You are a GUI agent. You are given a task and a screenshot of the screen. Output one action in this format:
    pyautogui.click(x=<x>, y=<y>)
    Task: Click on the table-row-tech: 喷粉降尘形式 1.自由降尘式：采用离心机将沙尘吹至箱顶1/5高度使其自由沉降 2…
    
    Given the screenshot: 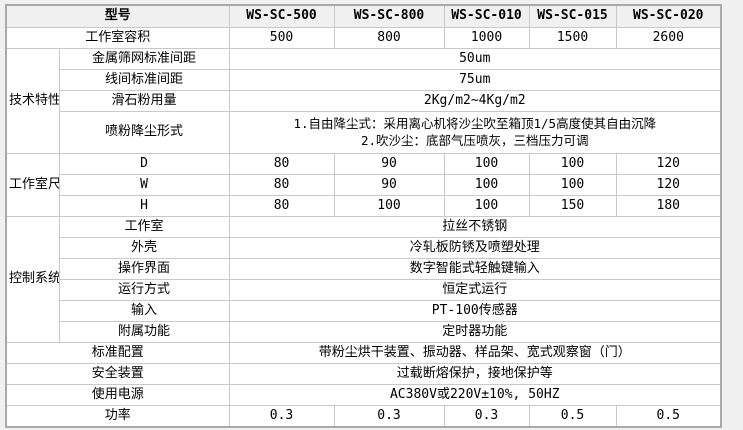 What is the action you would take?
    pyautogui.click(x=364, y=132)
    